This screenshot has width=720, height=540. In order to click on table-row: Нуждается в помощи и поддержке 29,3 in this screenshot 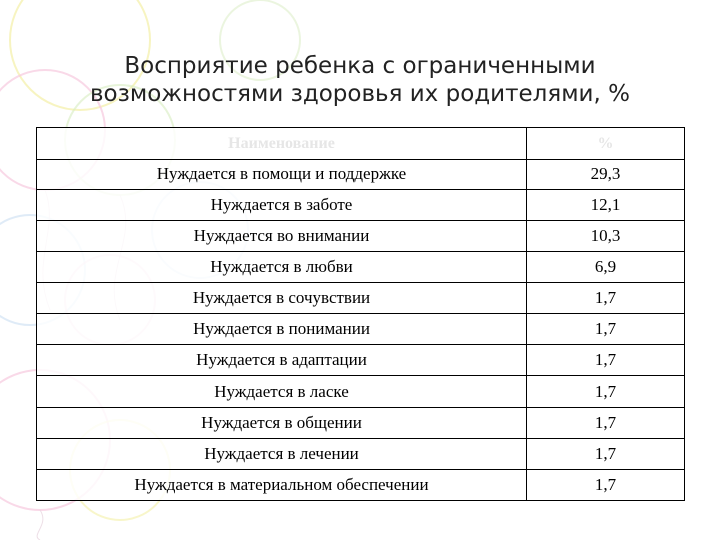, I will do `click(360, 174)`.